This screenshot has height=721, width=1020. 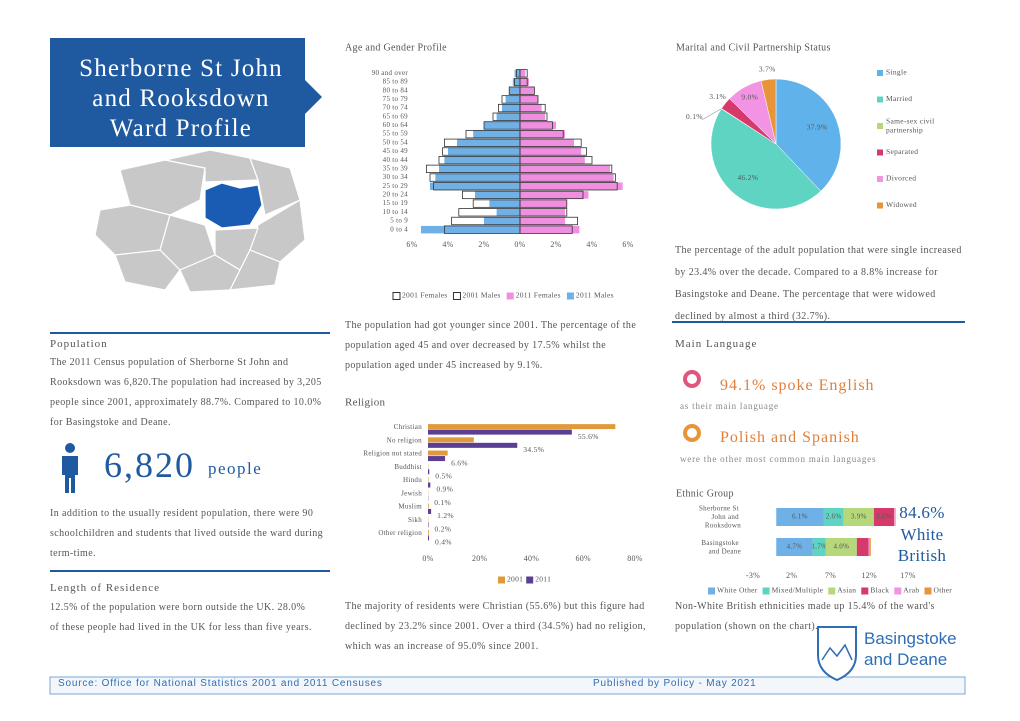 What do you see at coordinates (911, 125) in the screenshot?
I see `legend-label: Same-sex civil partnership` at bounding box center [911, 125].